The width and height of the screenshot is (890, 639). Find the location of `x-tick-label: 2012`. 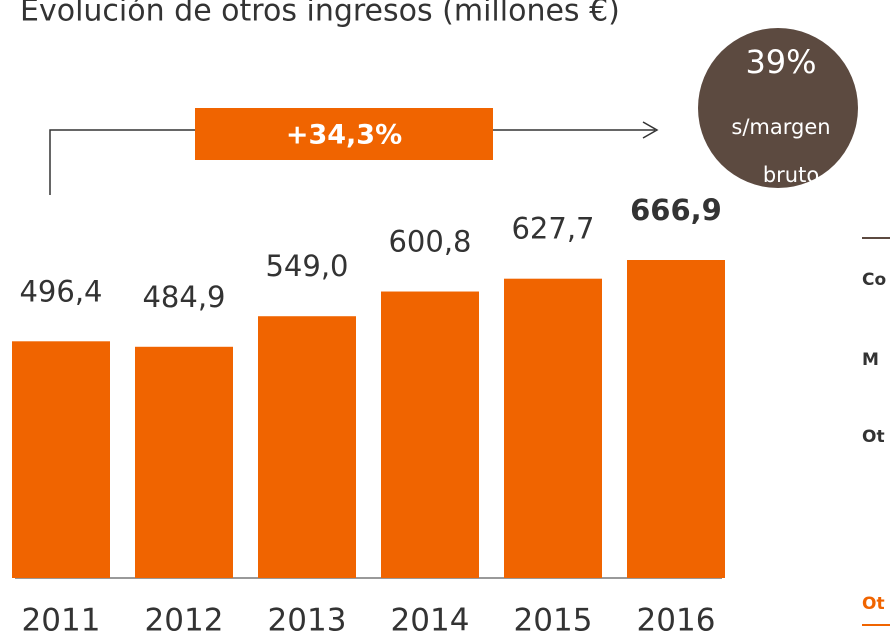

x-tick-label: 2012 is located at coordinates (184, 621).